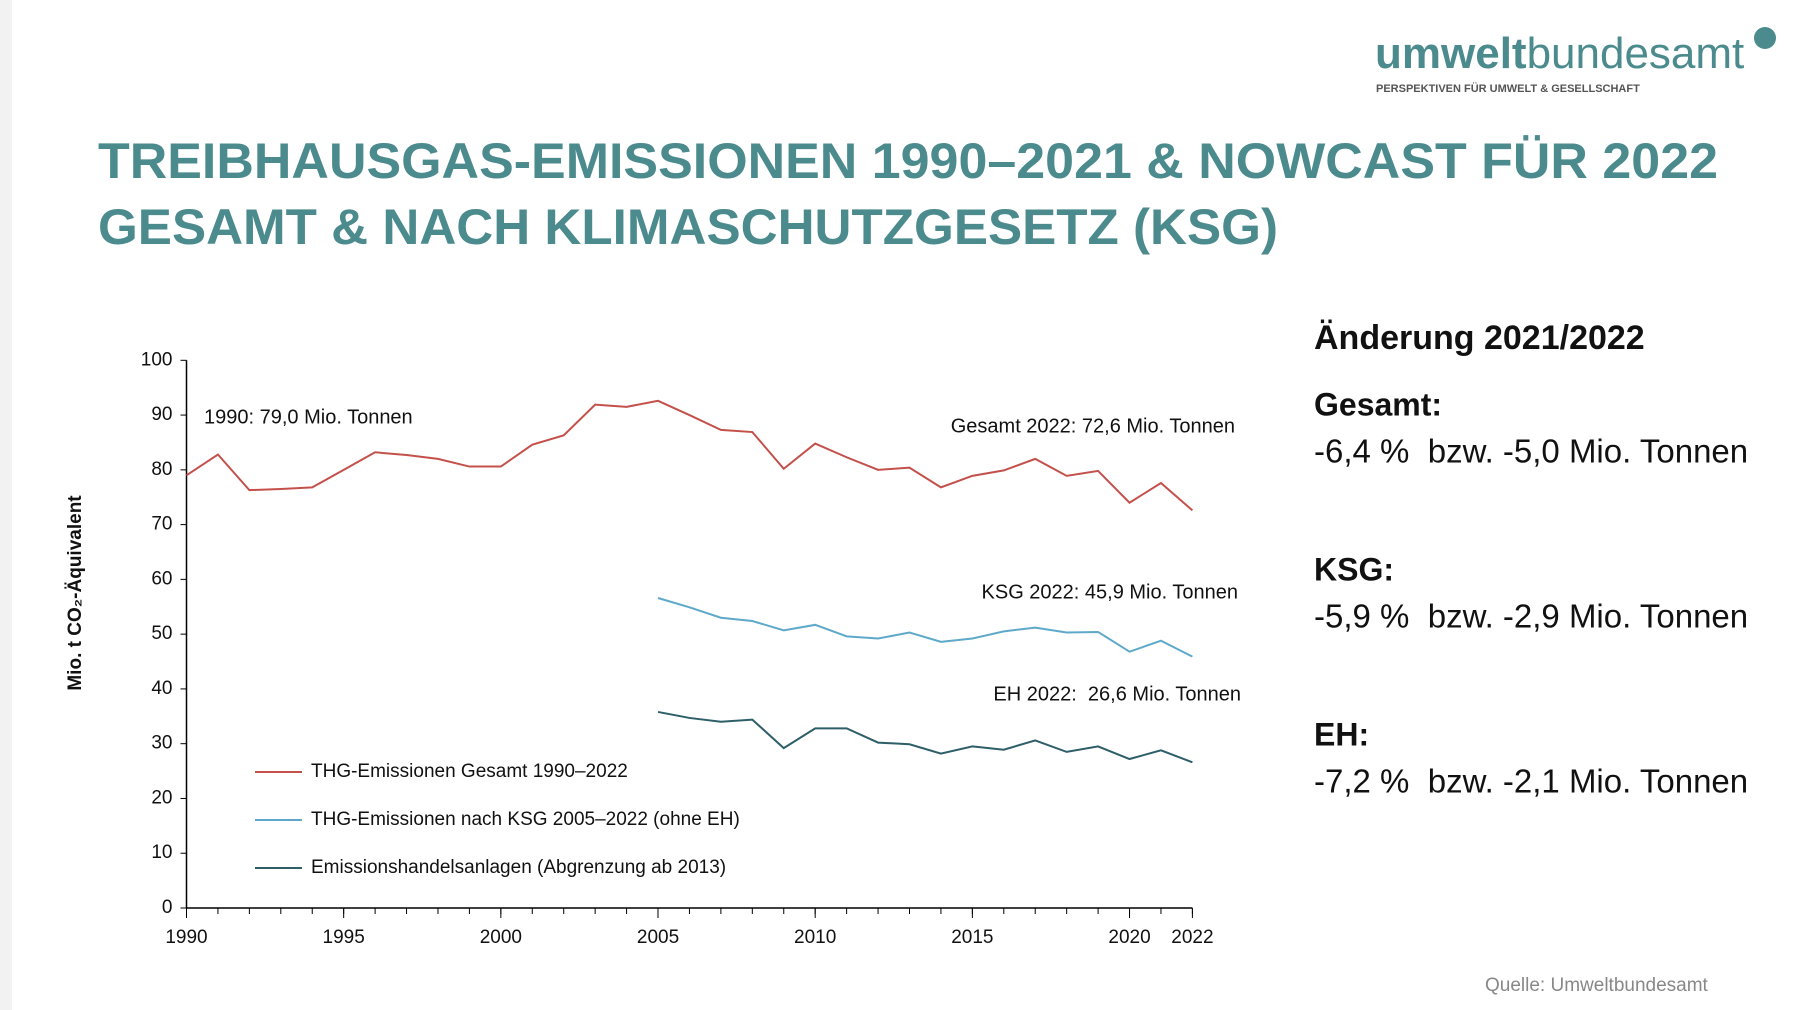  Describe the element at coordinates (161, 743) in the screenshot. I see `y-tick-label: 30` at that location.